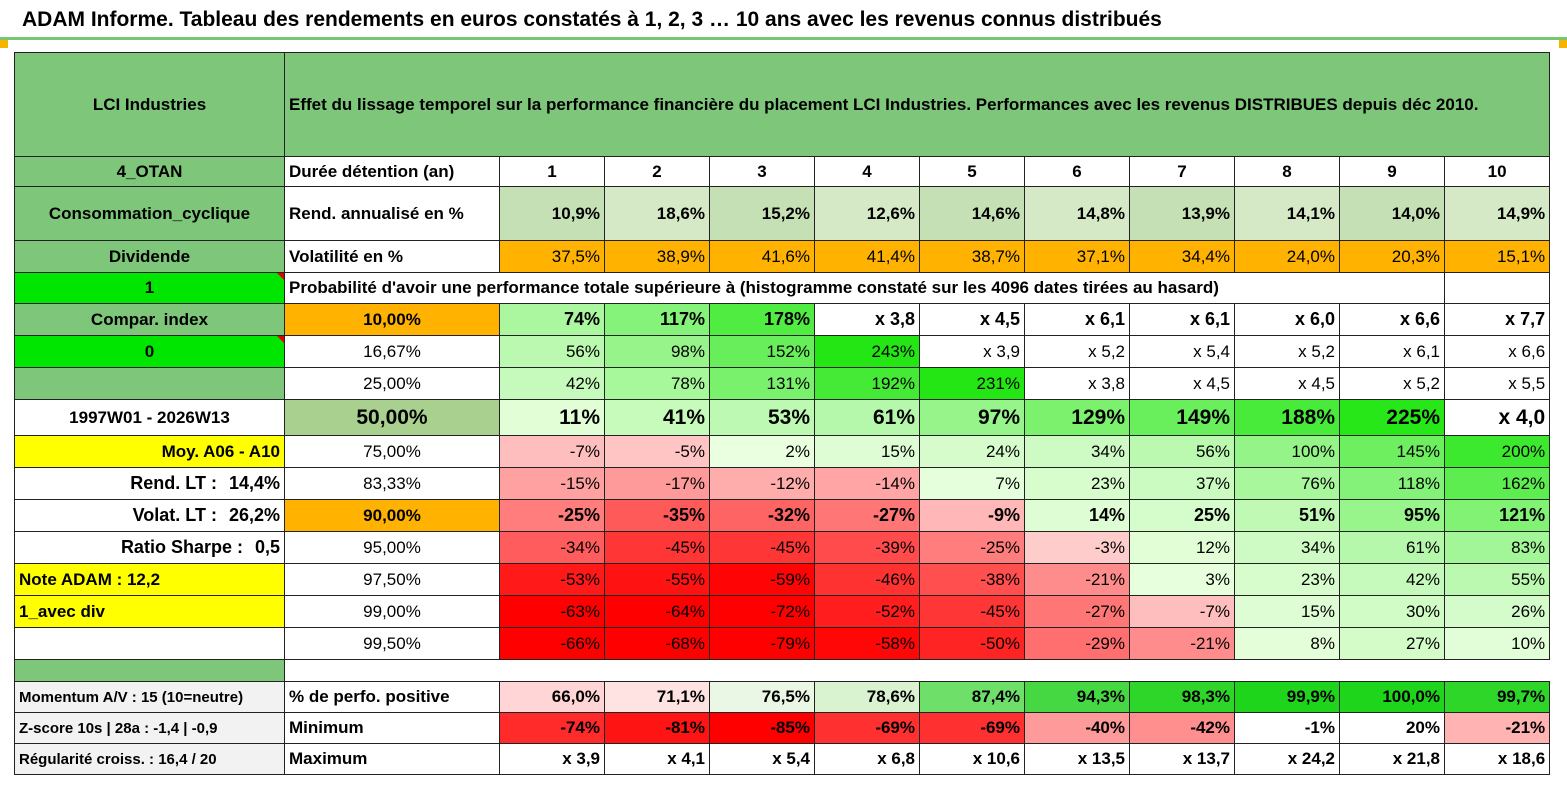 The height and width of the screenshot is (785, 1567). What do you see at coordinates (972, 213) in the screenshot?
I see `rend-value: 14,6%` at bounding box center [972, 213].